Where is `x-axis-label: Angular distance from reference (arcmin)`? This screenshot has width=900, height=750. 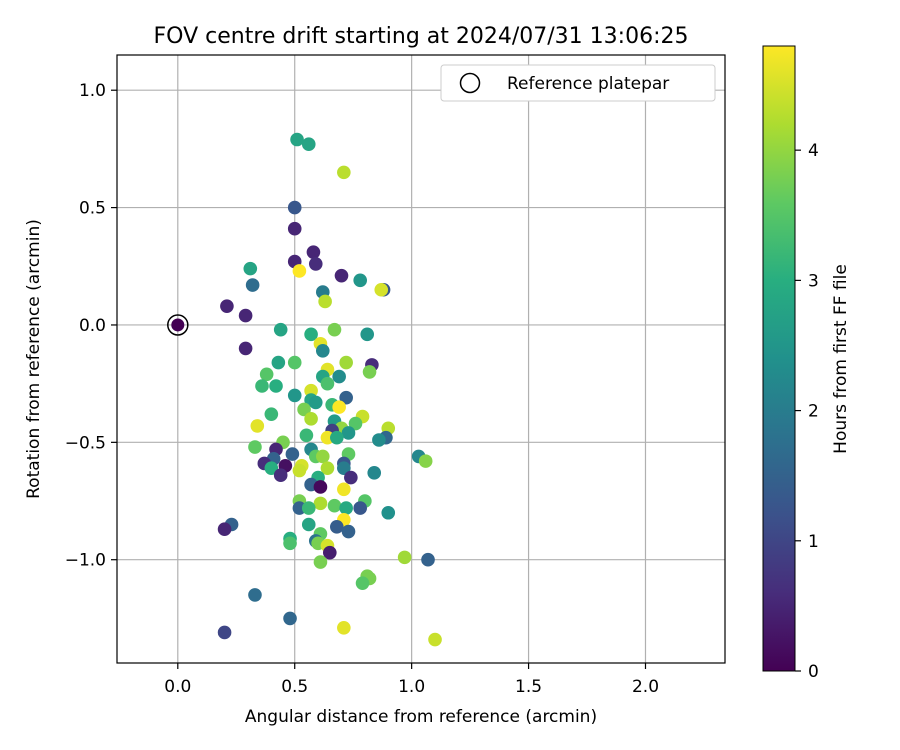 x-axis-label: Angular distance from reference (arcmin) is located at coordinates (421, 717).